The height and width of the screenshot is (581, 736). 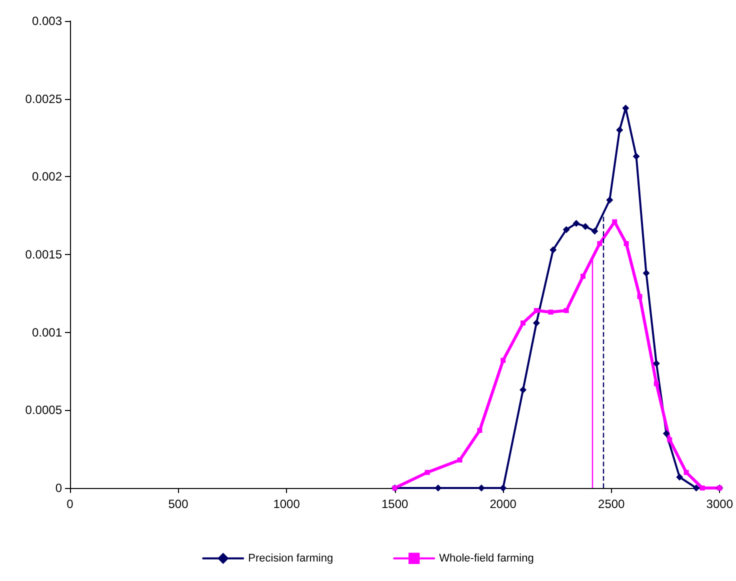 I want to click on y-tick-label: 0, so click(x=58, y=488).